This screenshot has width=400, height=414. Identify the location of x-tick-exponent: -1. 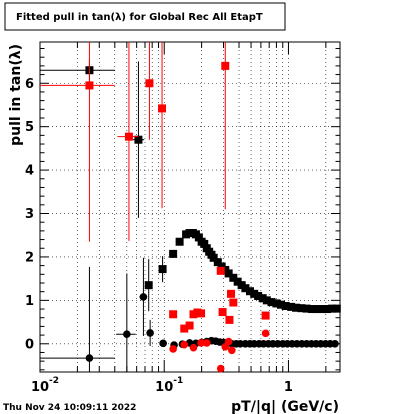
(178, 381).